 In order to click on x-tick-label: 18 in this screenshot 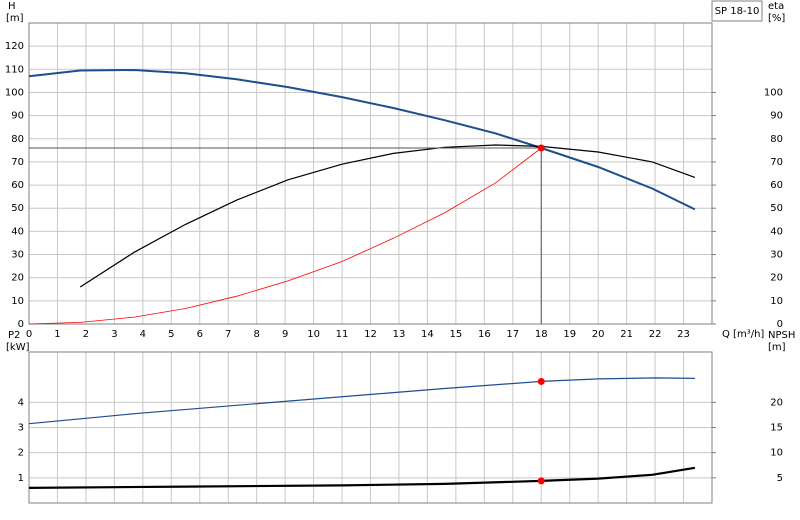, I will do `click(541, 334)`.